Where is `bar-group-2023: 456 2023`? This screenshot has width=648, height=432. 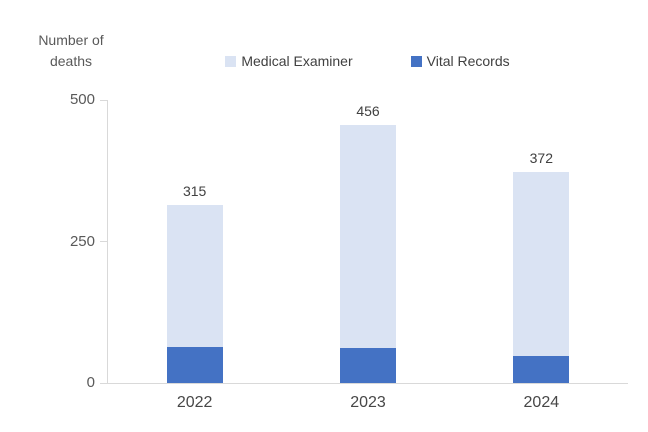
bar-group-2023: 456 2023 is located at coordinates (368, 255).